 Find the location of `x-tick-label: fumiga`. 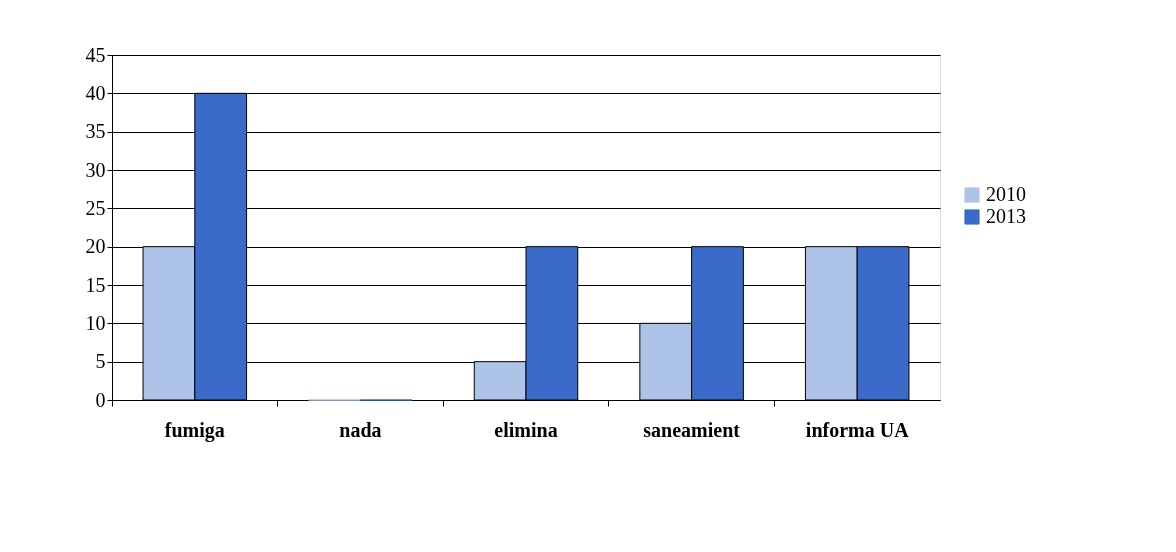

x-tick-label: fumiga is located at coordinates (194, 430).